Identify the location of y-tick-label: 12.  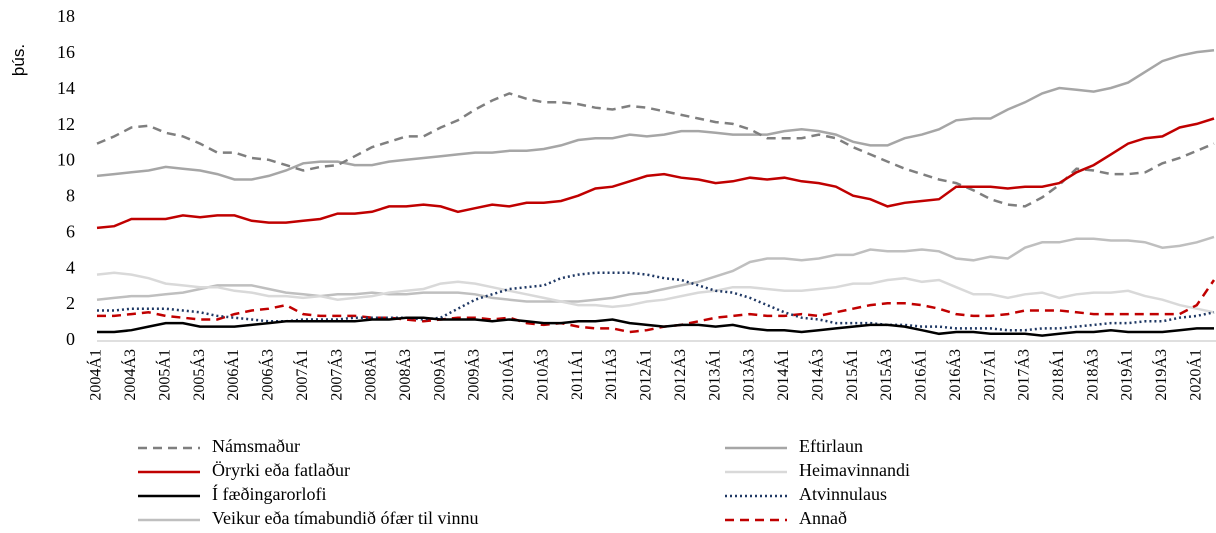
(66, 124).